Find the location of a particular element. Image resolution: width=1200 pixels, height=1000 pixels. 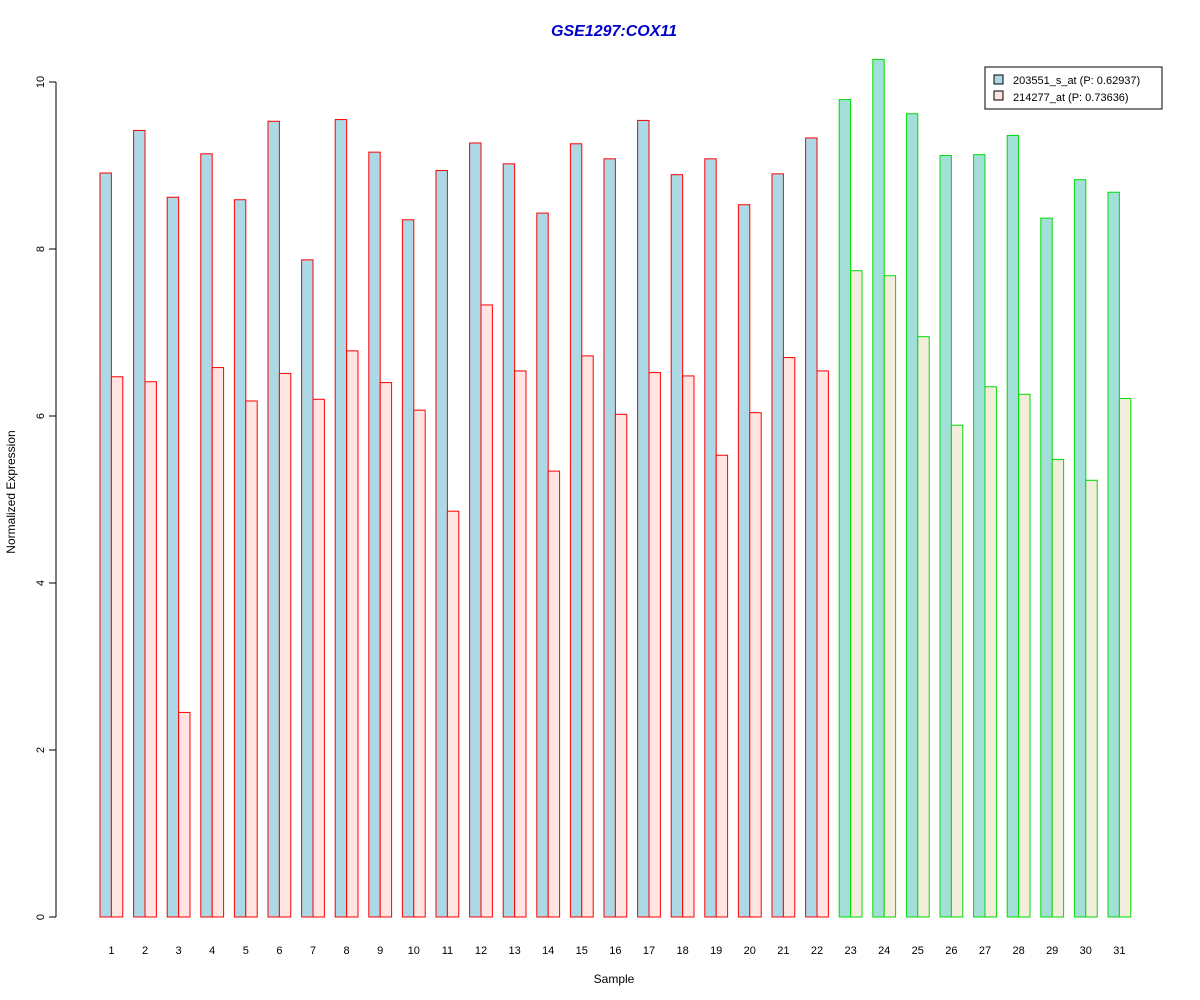

x-tick-label: 16 is located at coordinates (615, 951).